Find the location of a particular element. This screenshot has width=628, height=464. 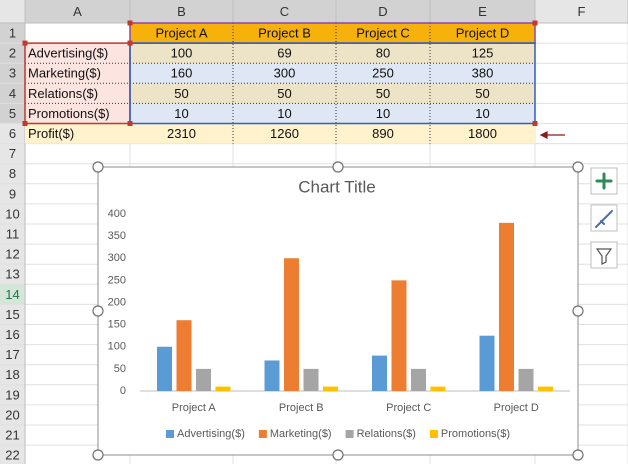

row-header: 6 is located at coordinates (12, 133).